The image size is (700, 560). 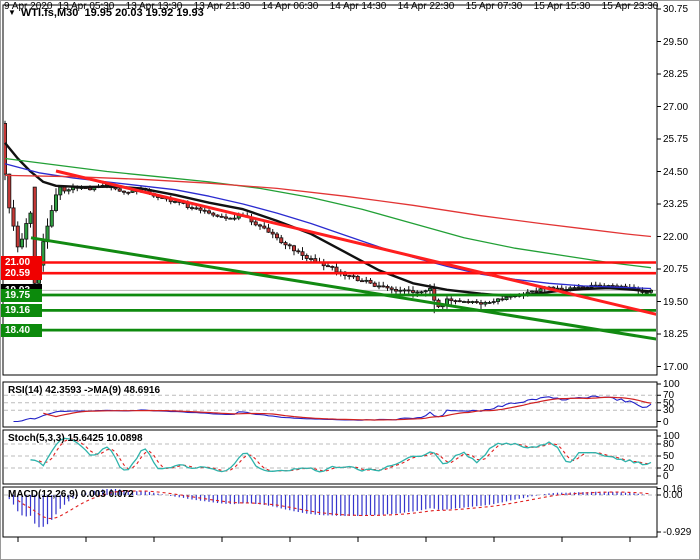 What do you see at coordinates (666, 476) in the screenshot?
I see `stoch-scale-label: 0` at bounding box center [666, 476].